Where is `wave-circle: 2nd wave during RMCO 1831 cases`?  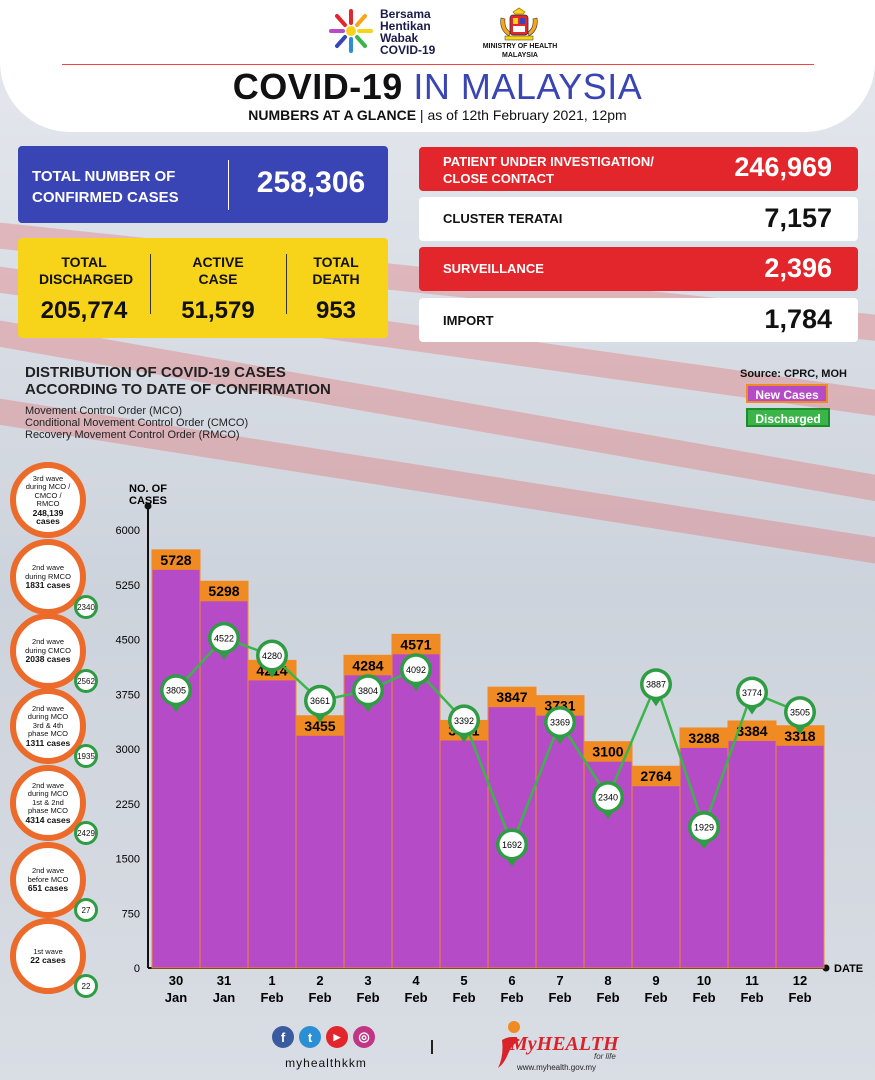
wave-circle: 2nd wave during RMCO 1831 cases is located at coordinates (48, 577).